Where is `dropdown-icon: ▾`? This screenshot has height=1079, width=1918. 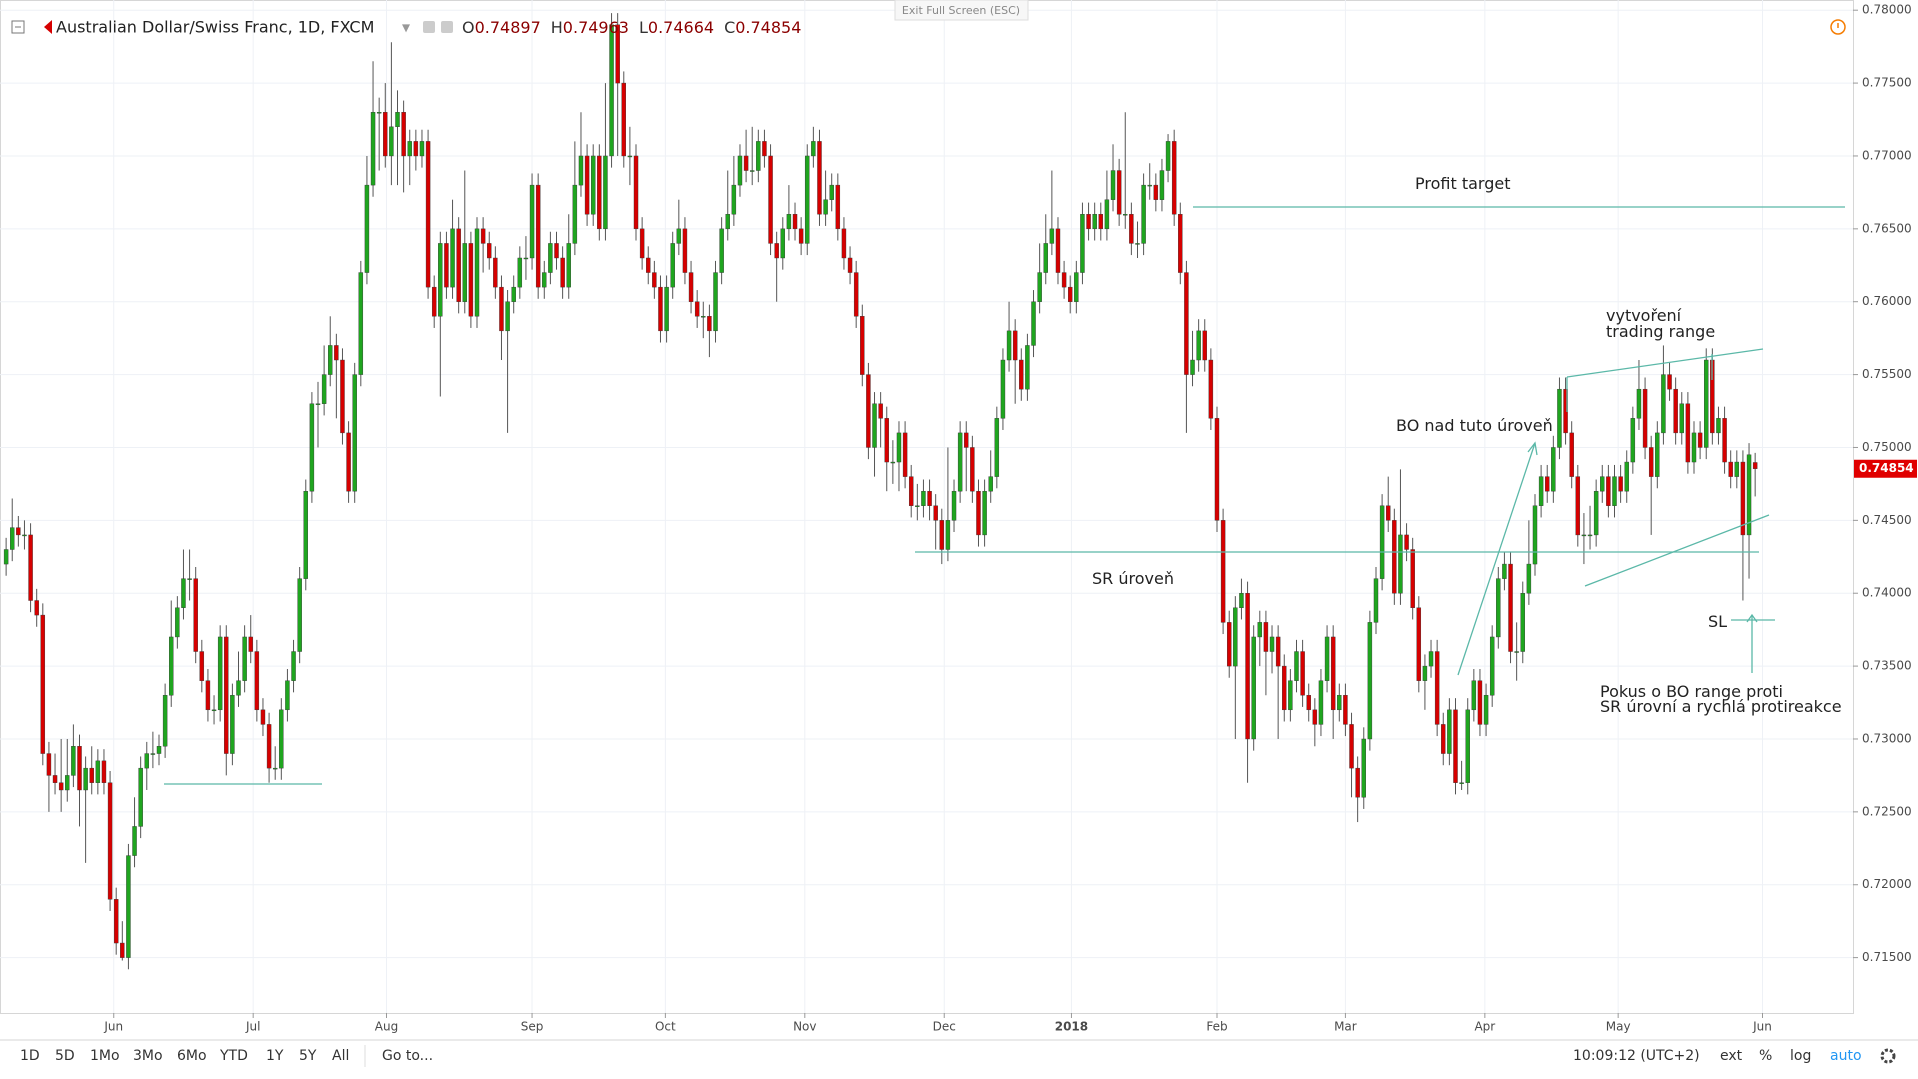 dropdown-icon: ▾ is located at coordinates (406, 27).